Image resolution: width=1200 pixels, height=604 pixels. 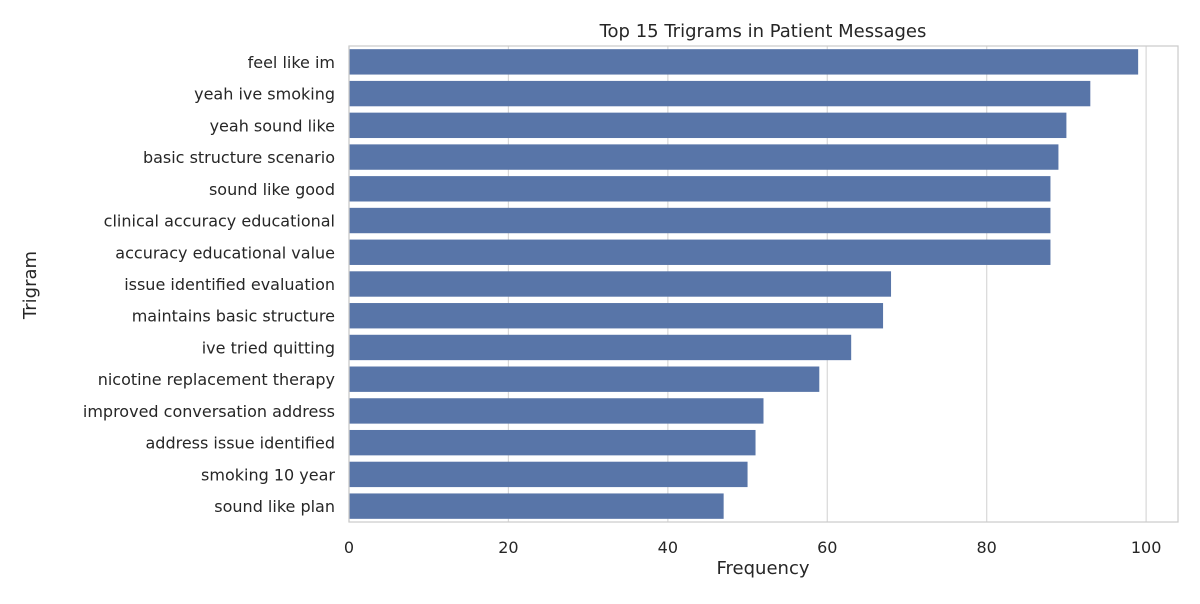 I want to click on y-tick-label: clinical accuracy educational, so click(x=219, y=221).